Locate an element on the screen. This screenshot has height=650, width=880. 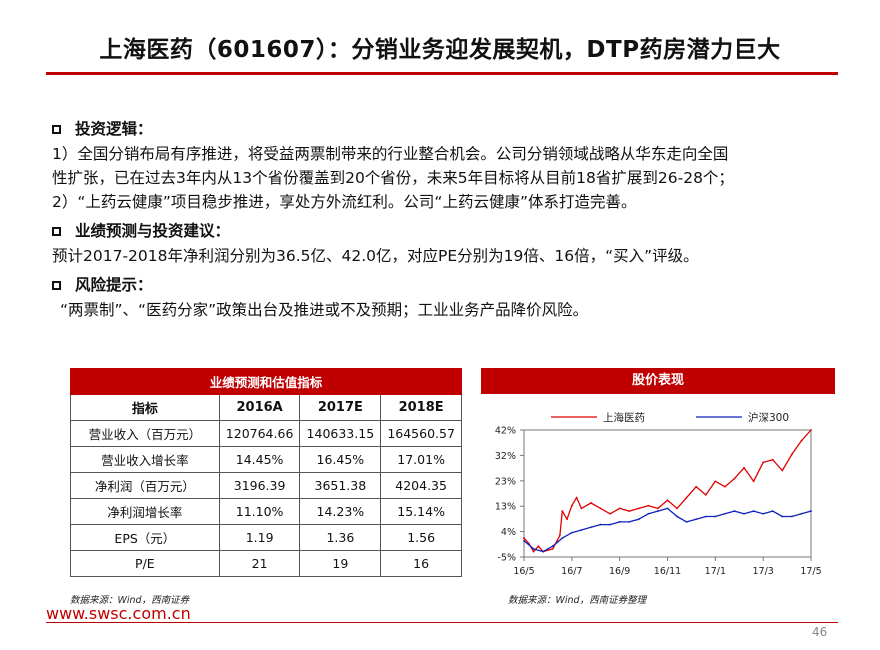
table-cell: 14.23% is located at coordinates (340, 511).